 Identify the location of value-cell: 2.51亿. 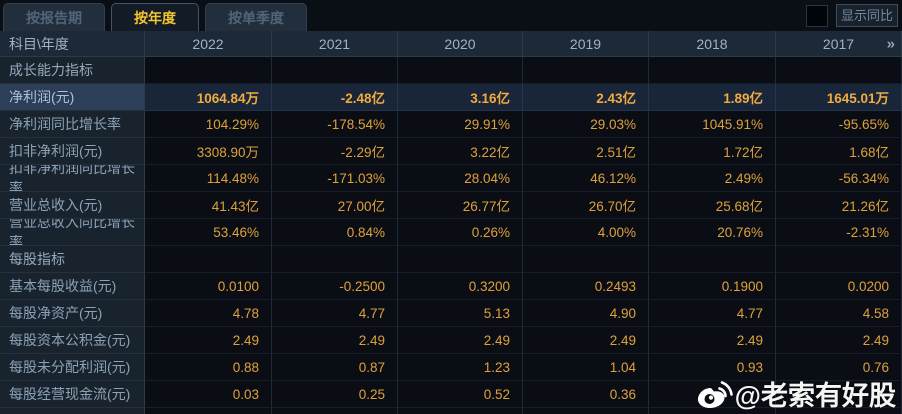
(586, 151).